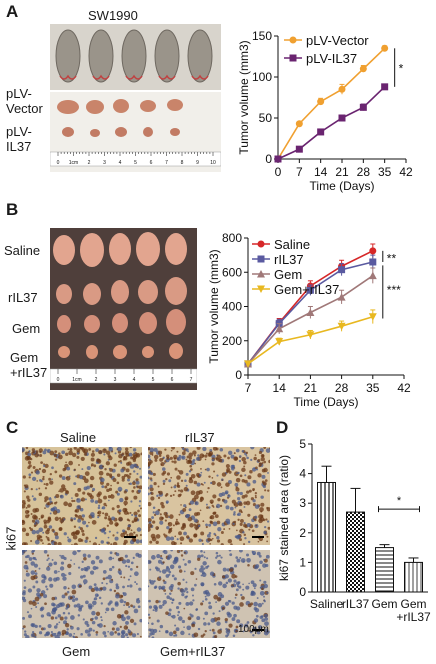 The width and height of the screenshot is (436, 664). Describe the element at coordinates (337, 40) in the screenshot. I see `legend-label: pLV-Vector` at that location.